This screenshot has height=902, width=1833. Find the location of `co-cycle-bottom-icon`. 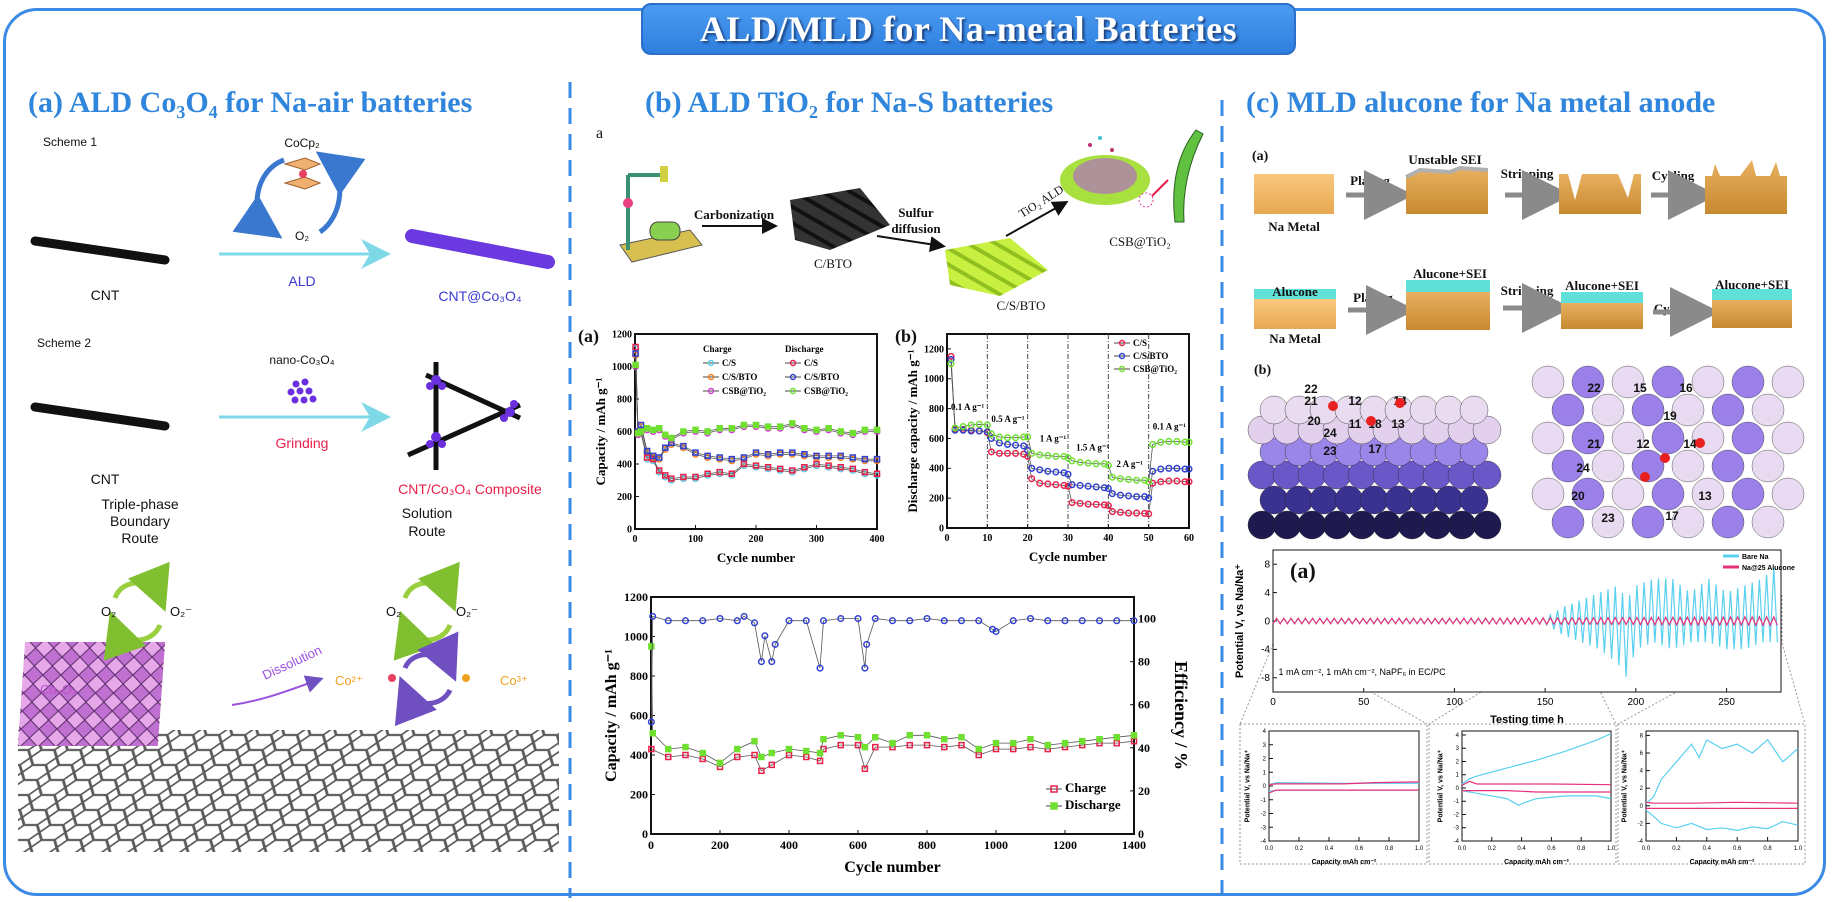

co-cycle-bottom-icon is located at coordinates (423, 701).